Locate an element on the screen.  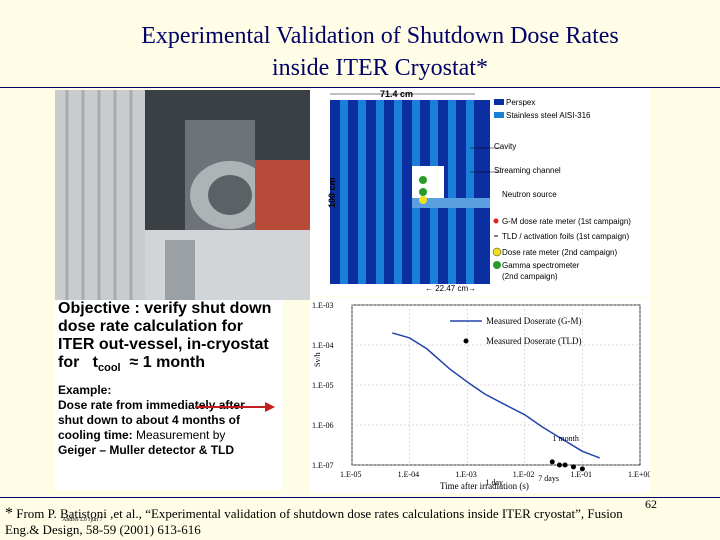
x-tick-label: 1.E+00 is located at coordinates (639, 474).